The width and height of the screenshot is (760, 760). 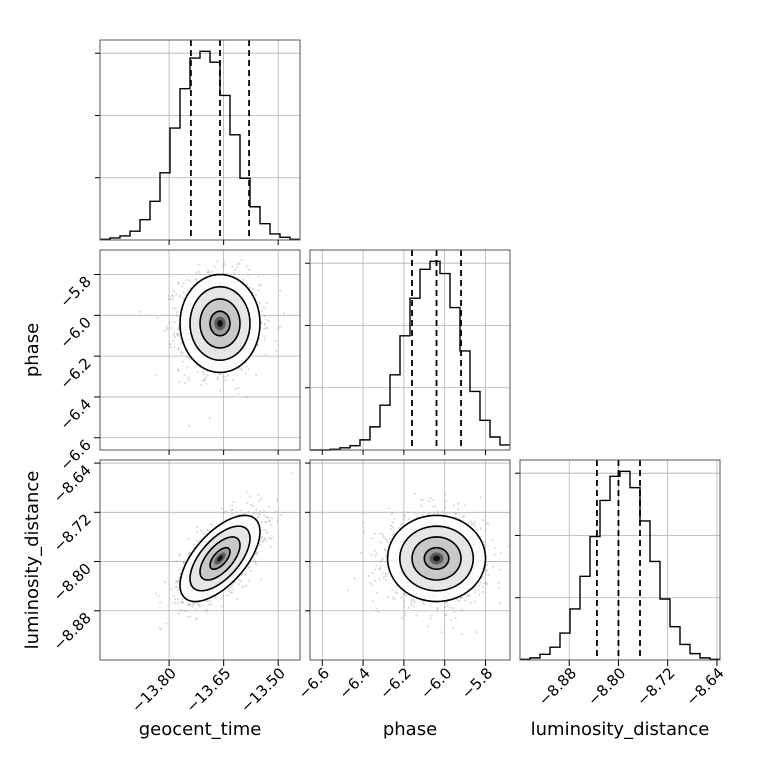 What do you see at coordinates (620, 565) in the screenshot?
I see `histogram-luminosity_distance` at bounding box center [620, 565].